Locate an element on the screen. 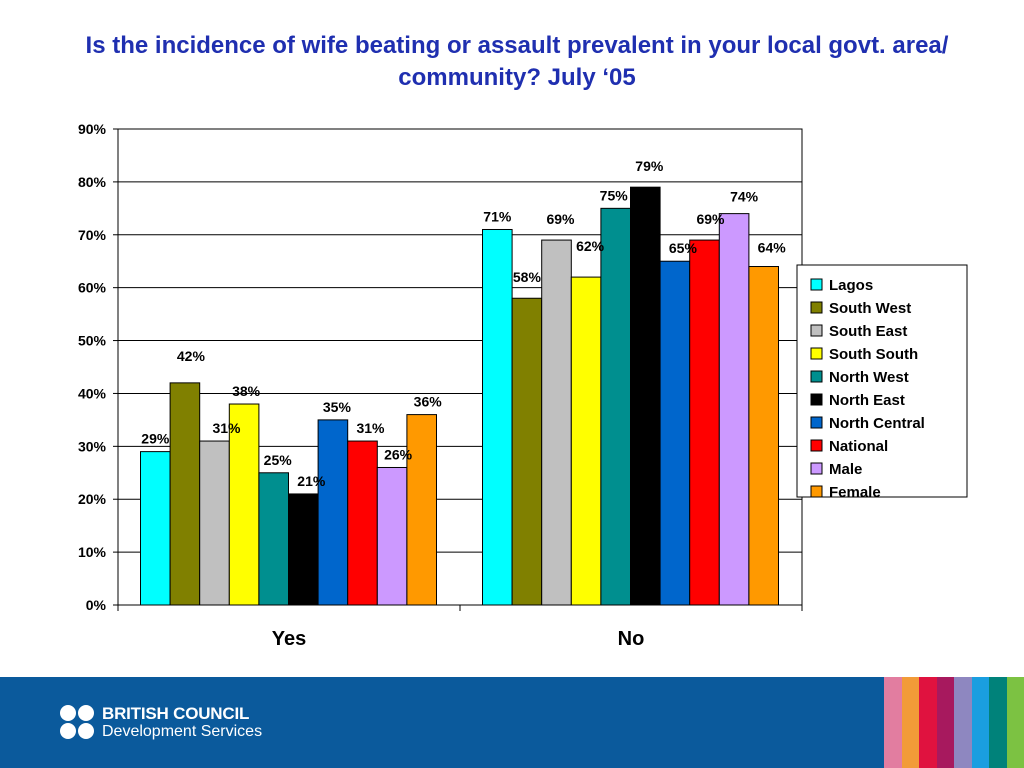 Image resolution: width=1024 pixels, height=768 pixels. data-label: 36% is located at coordinates (428, 402).